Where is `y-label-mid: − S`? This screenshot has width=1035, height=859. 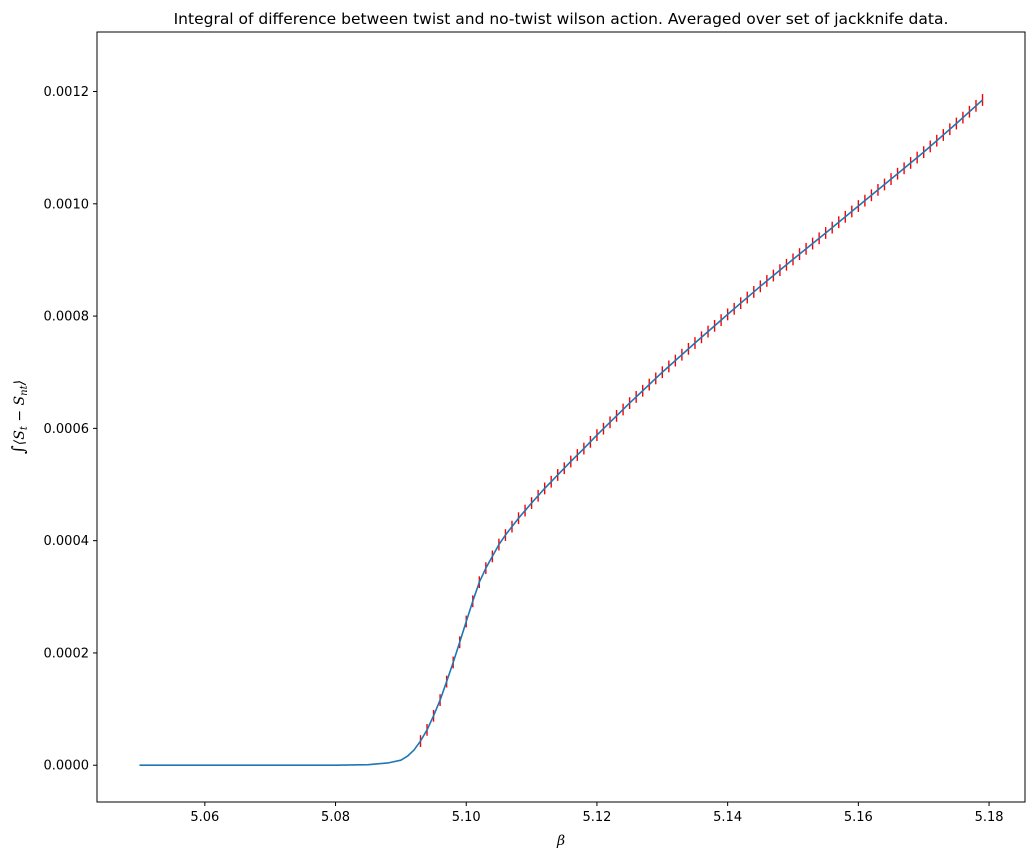 y-label-mid: − S is located at coordinates (20, 411).